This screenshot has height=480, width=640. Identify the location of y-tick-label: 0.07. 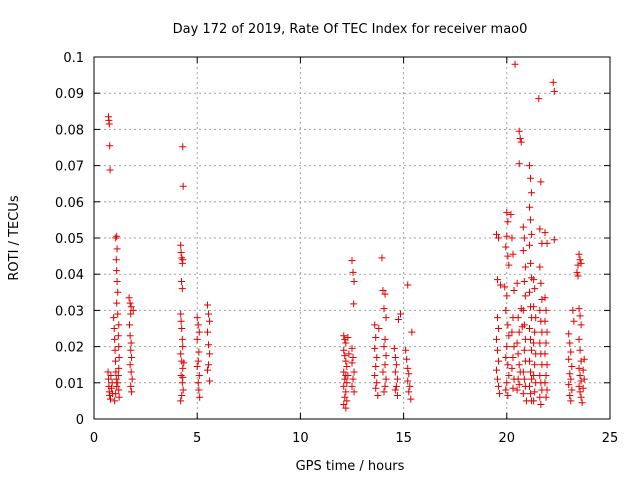
(69, 167).